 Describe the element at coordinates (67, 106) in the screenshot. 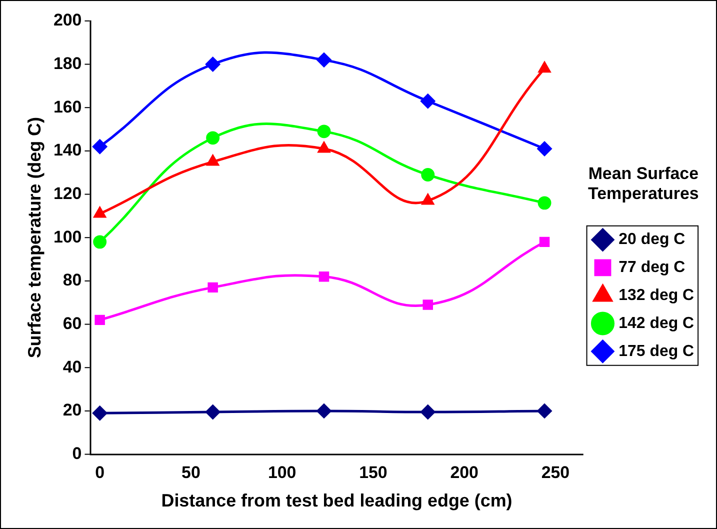

I see `y-tick-label: 160` at that location.